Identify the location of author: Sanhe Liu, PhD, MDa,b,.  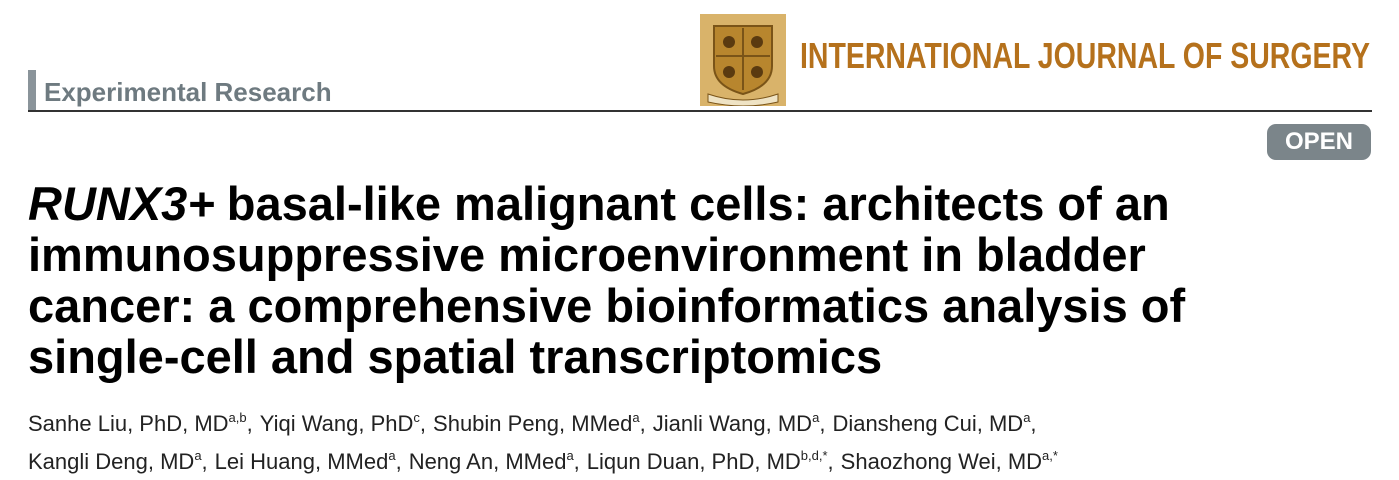
(140, 423).